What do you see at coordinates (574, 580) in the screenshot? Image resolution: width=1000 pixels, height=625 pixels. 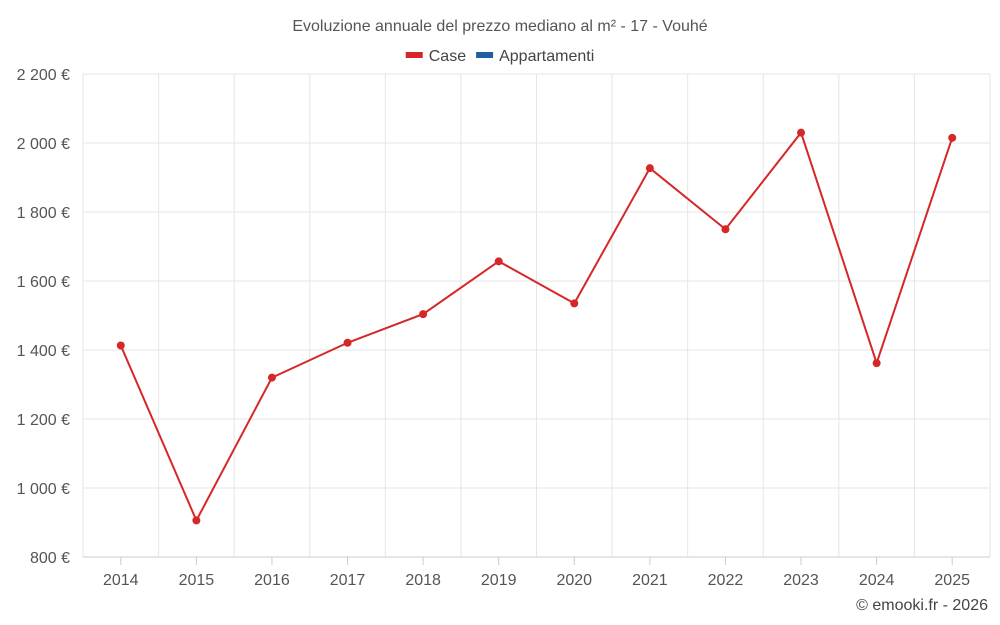 I see `x-tick-label: 2020` at bounding box center [574, 580].